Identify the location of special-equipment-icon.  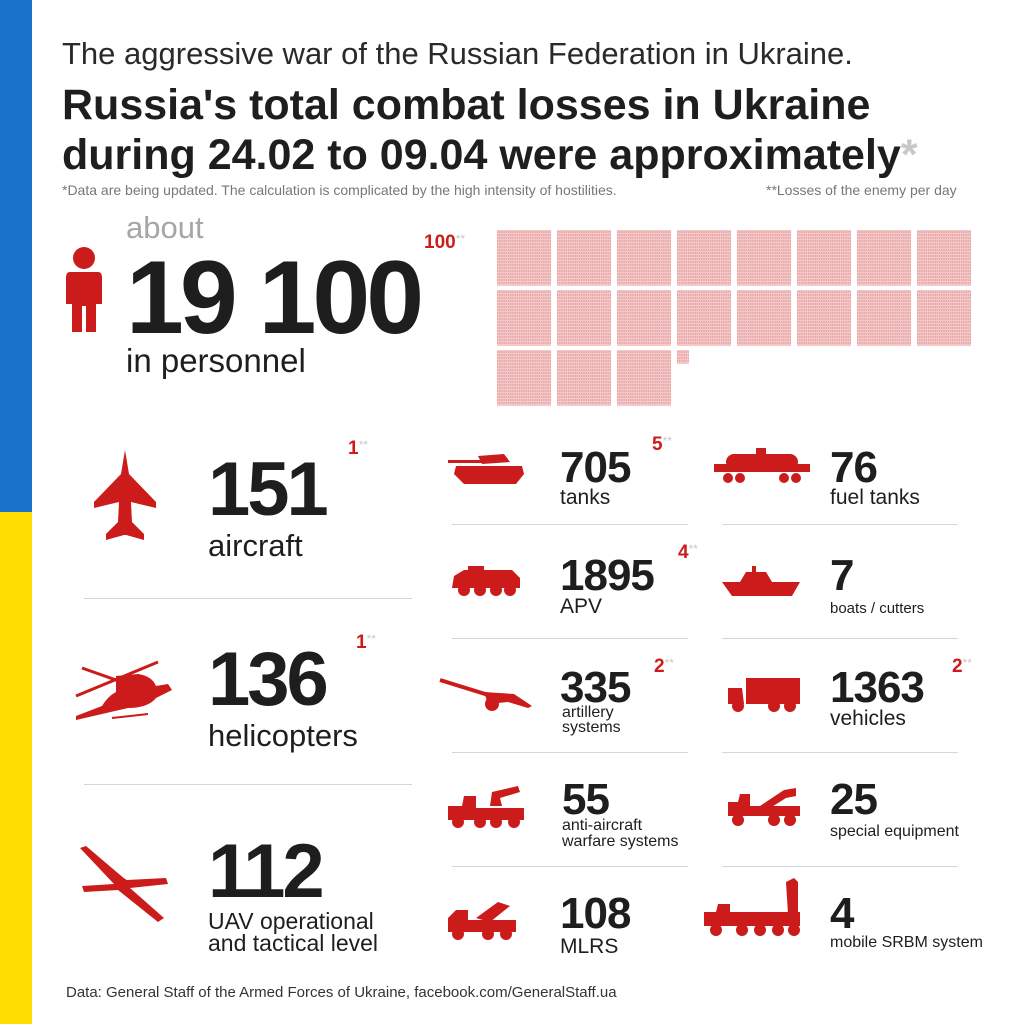
(764, 807).